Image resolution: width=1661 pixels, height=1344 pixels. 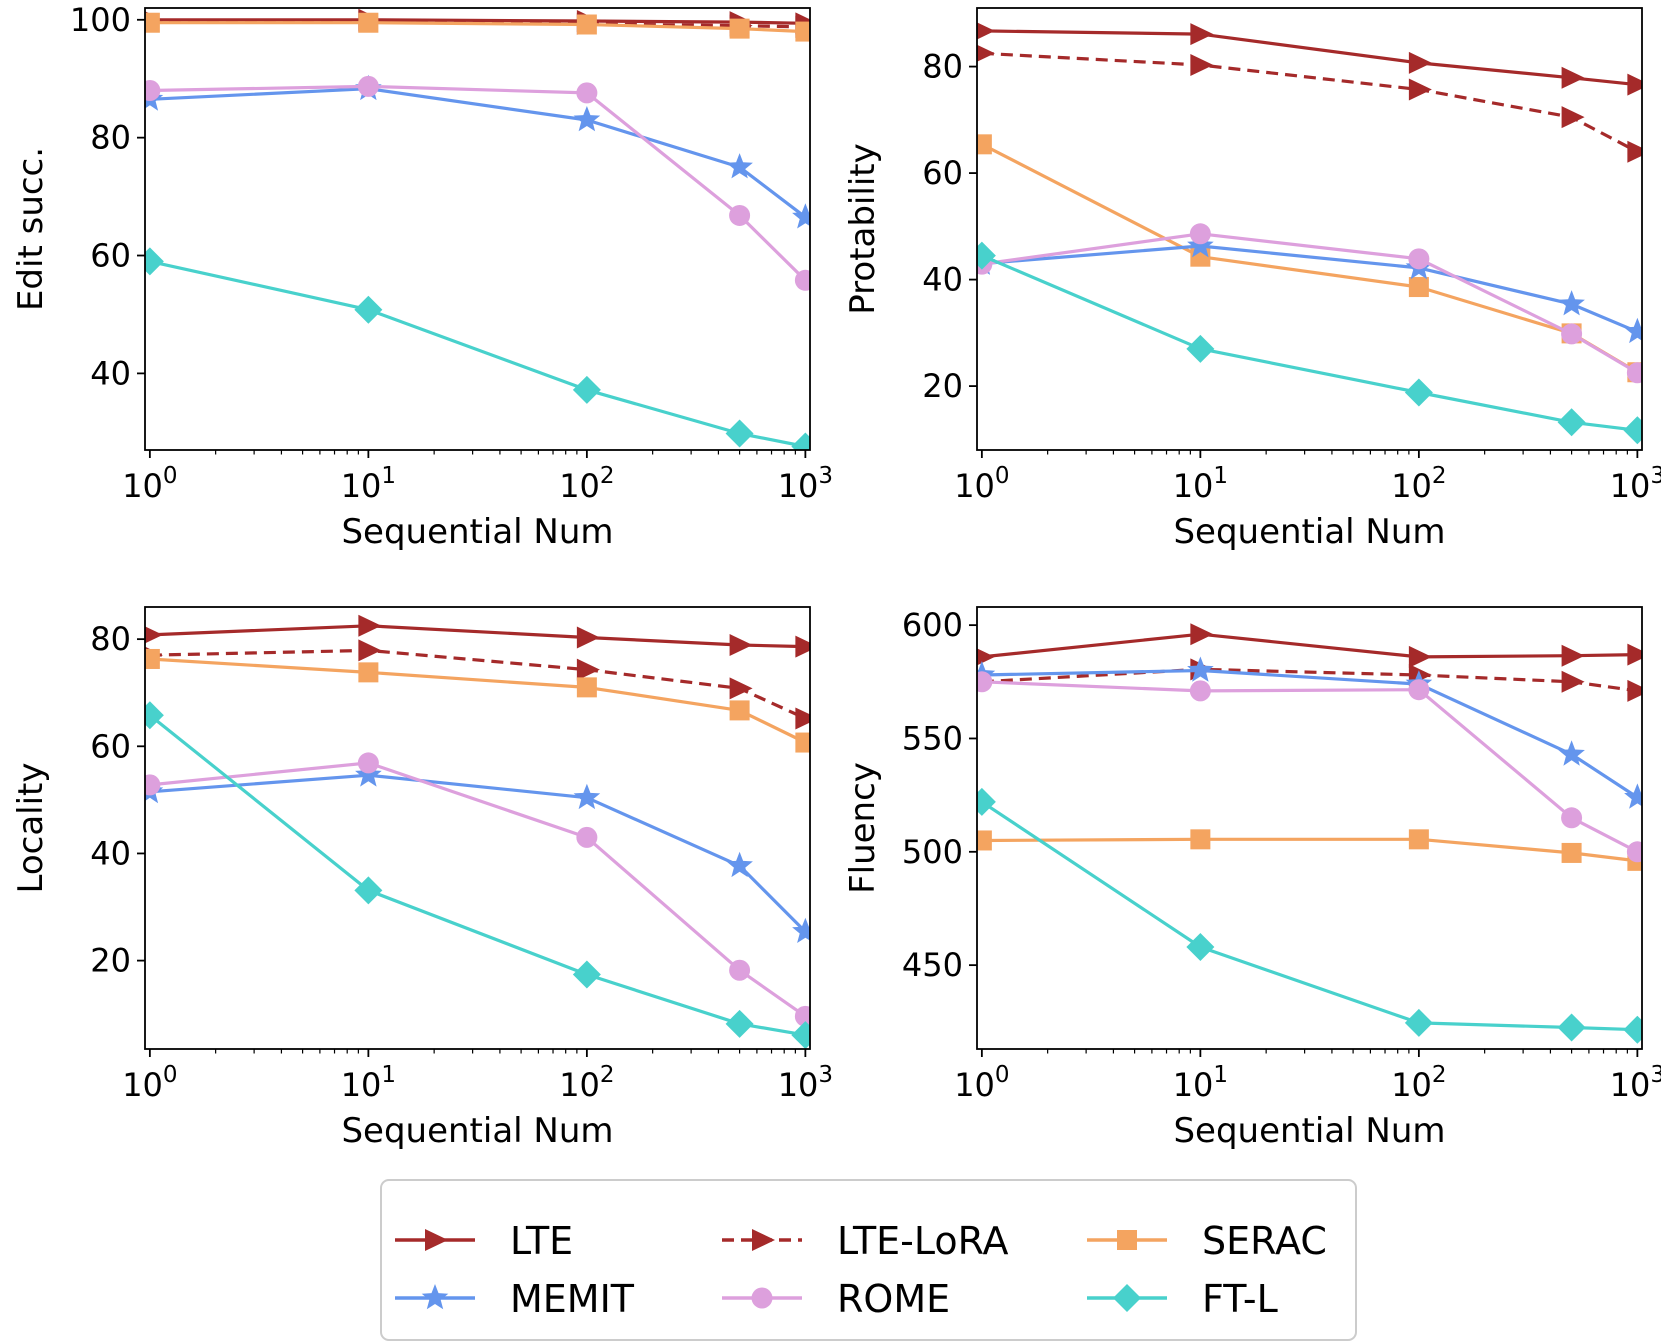 What do you see at coordinates (478, 153) in the screenshot?
I see `series-line-memit` at bounding box center [478, 153].